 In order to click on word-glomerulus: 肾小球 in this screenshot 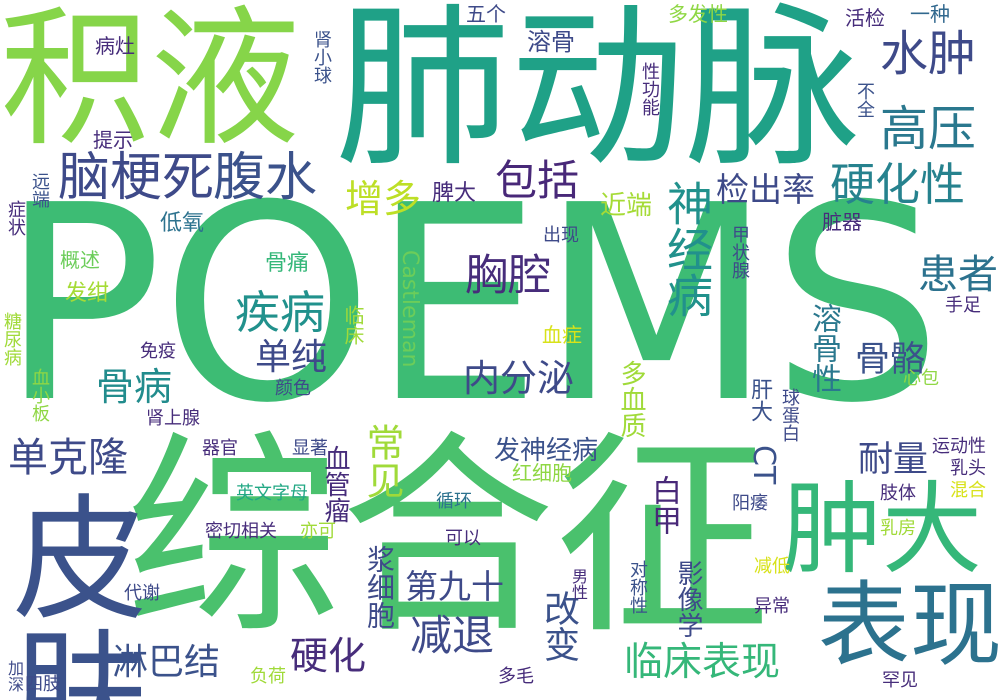, I will do `click(321, 57)`.